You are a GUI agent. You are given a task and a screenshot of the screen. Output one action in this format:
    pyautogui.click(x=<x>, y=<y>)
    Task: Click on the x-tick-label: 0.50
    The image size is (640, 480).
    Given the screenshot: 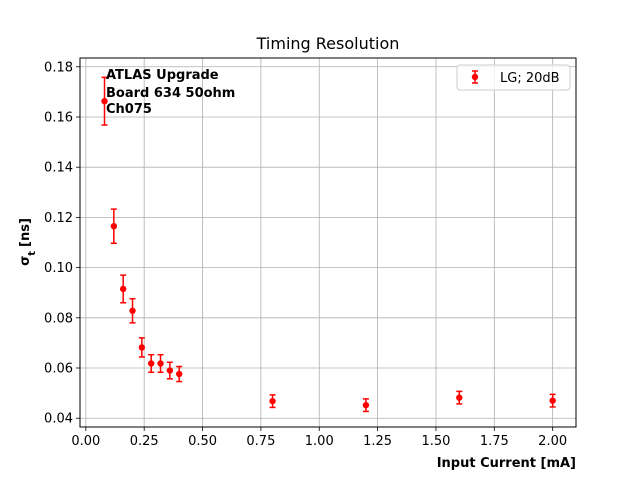 What is the action you would take?
    pyautogui.click(x=202, y=441)
    